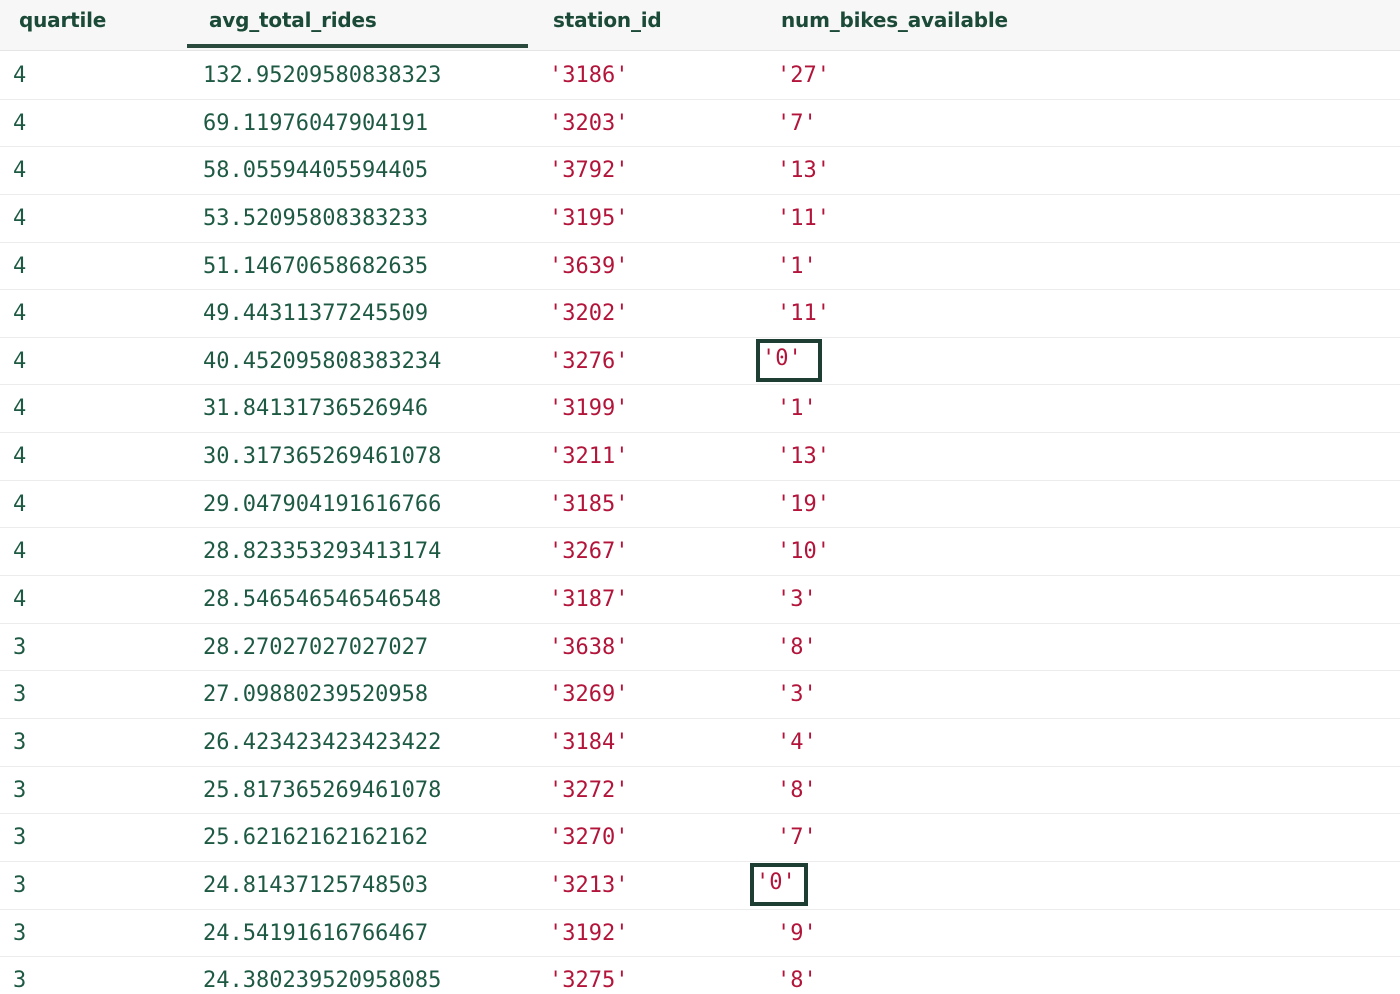 Image resolution: width=1400 pixels, height=994 pixels. I want to click on column-header-num-bikes-available: num_bikes_available, so click(894, 20).